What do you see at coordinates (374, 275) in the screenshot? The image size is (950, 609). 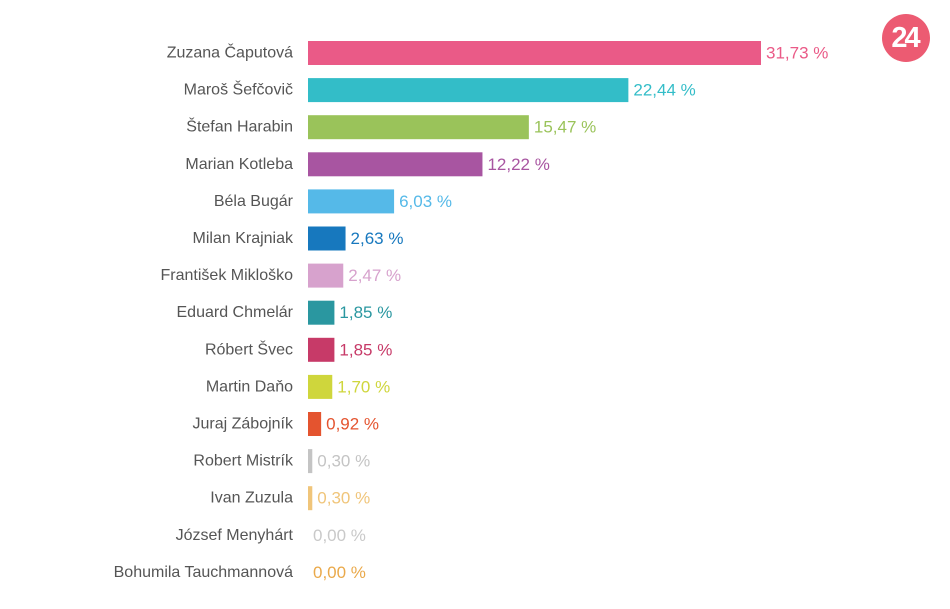 I see `value-label-frantisek-miklosko: 2,47 %` at bounding box center [374, 275].